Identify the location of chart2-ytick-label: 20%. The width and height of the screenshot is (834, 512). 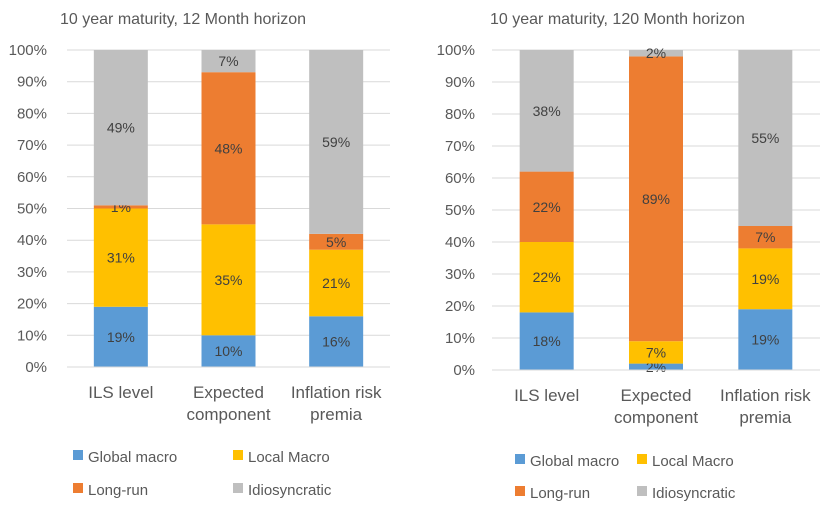
(460, 306).